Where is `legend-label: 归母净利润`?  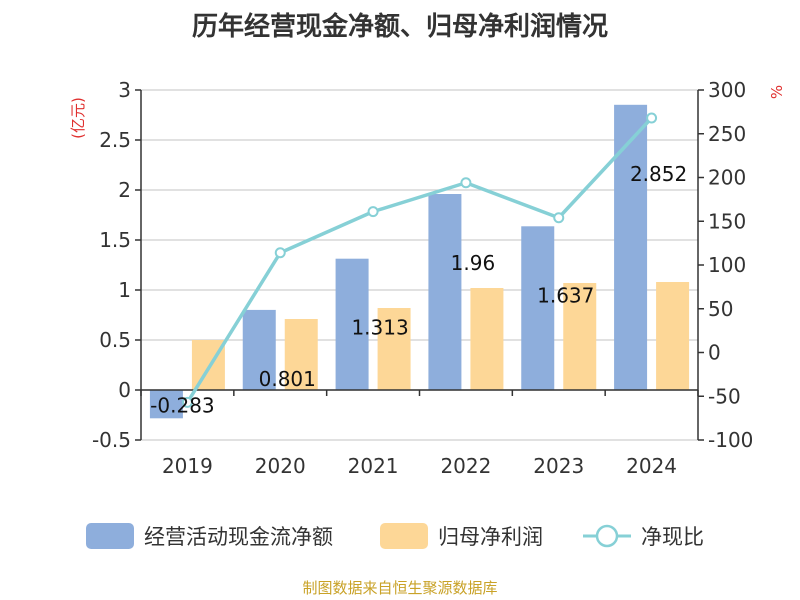
legend-label: 归母净利润 is located at coordinates (490, 537).